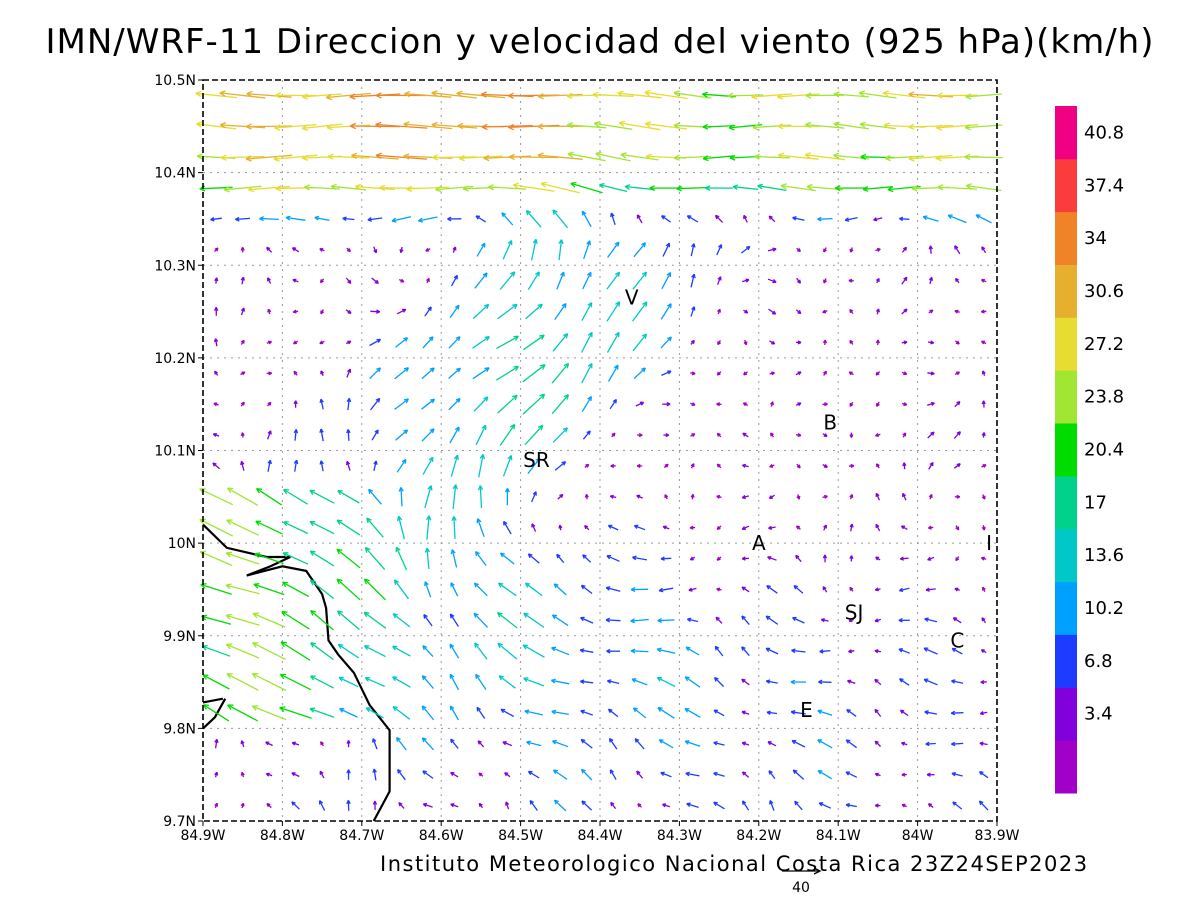 The height and width of the screenshot is (900, 1200). I want to click on colorbar-label: 6.8, so click(1098, 661).